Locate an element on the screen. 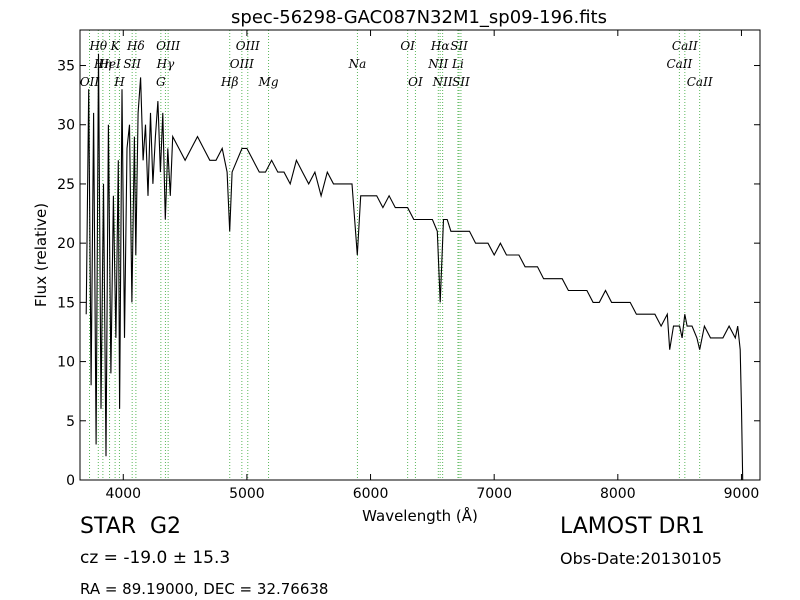 This screenshot has width=800, height=600. line-label: OII is located at coordinates (90, 82).